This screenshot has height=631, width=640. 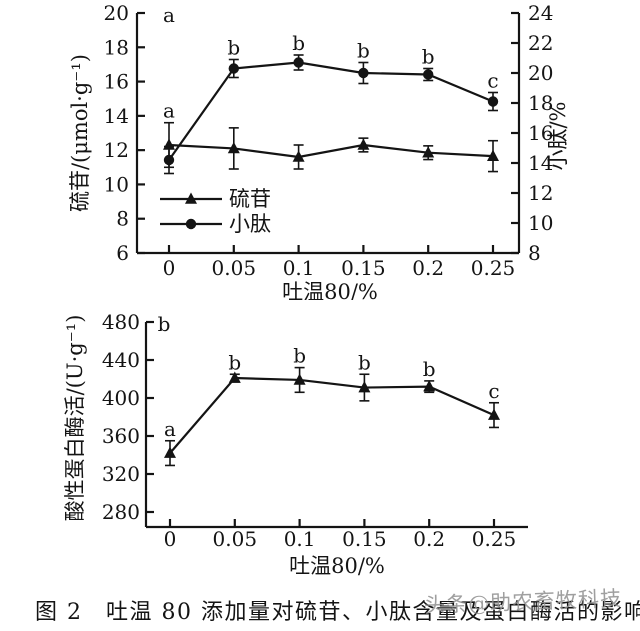 I want to click on left-tick-label: 18, so click(x=116, y=47).